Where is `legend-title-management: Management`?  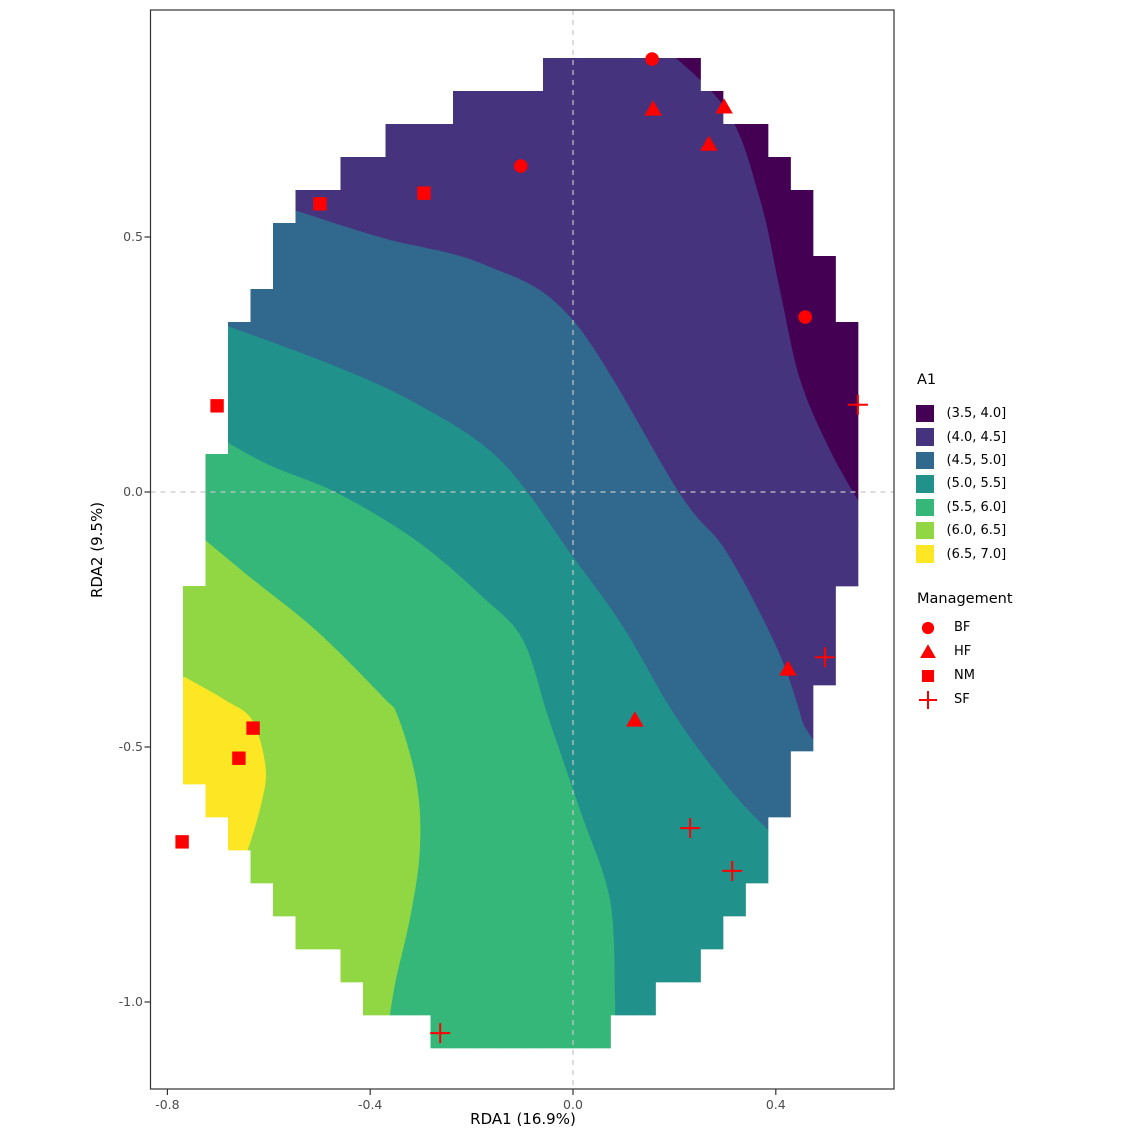 legend-title-management: Management is located at coordinates (965, 598).